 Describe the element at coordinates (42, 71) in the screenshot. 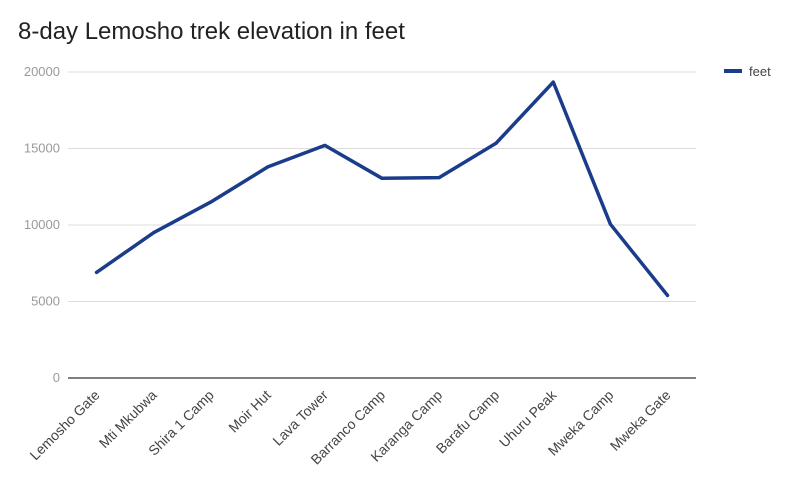

I see `y-tick-label: 20000` at that location.